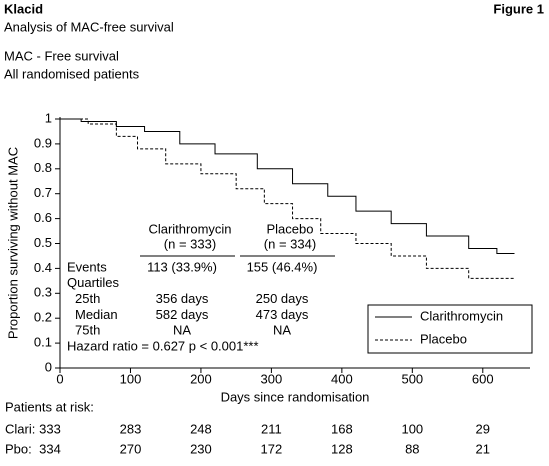  What do you see at coordinates (182, 314) in the screenshot?
I see `cell: 582 days` at bounding box center [182, 314].